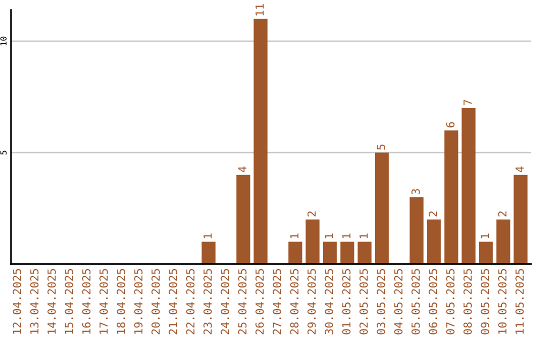 Image resolution: width=540 pixels, height=340 pixels. Describe the element at coordinates (86, 301) in the screenshot. I see `x-tick-label: 16.04.2025` at that location.